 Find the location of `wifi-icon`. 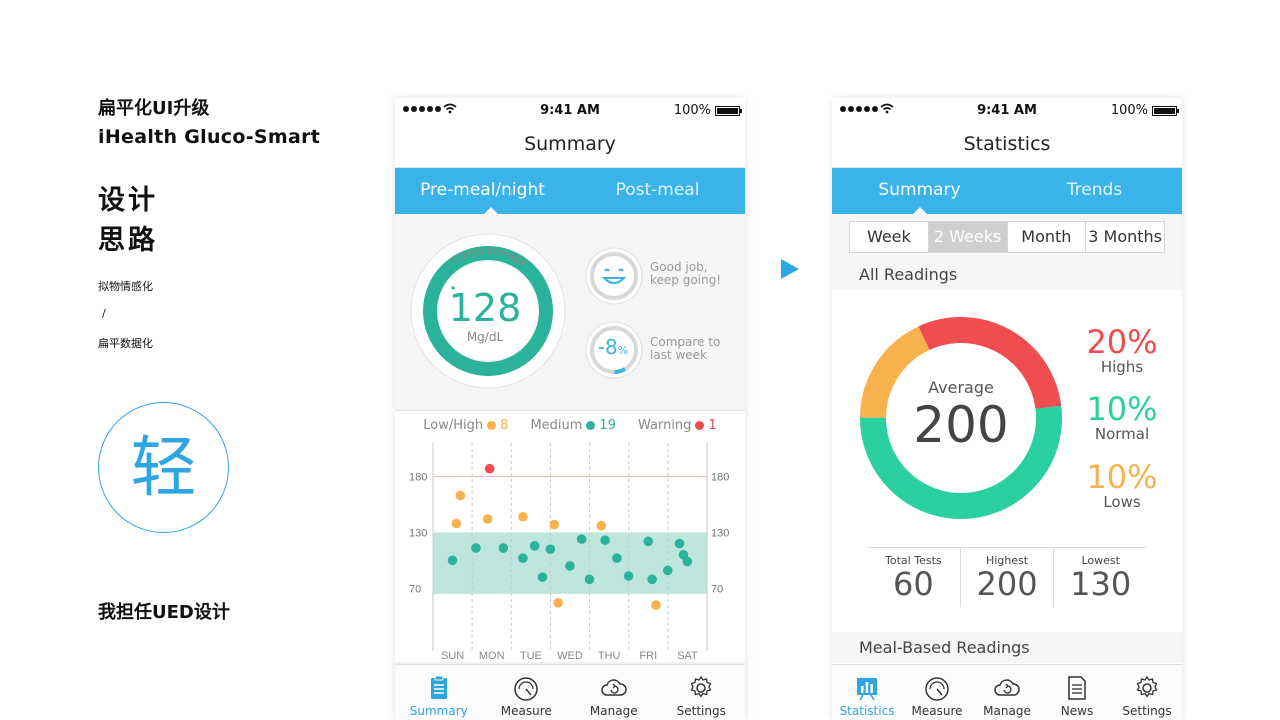

wifi-icon is located at coordinates (450, 108).